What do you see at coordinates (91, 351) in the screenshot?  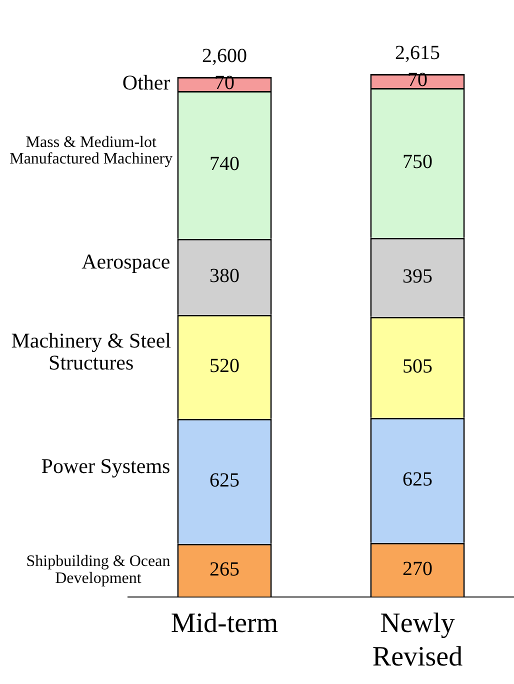 I see `series-label: Machinery & Steel Structures` at bounding box center [91, 351].